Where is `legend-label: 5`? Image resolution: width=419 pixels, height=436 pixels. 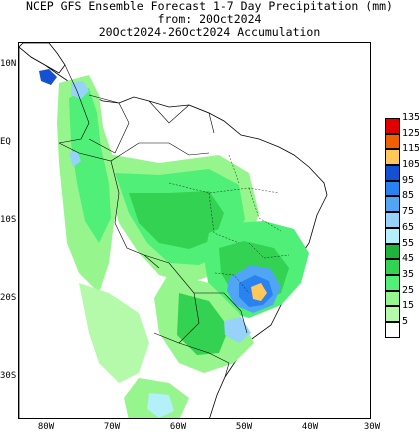 legend-label: 5 is located at coordinates (405, 321).